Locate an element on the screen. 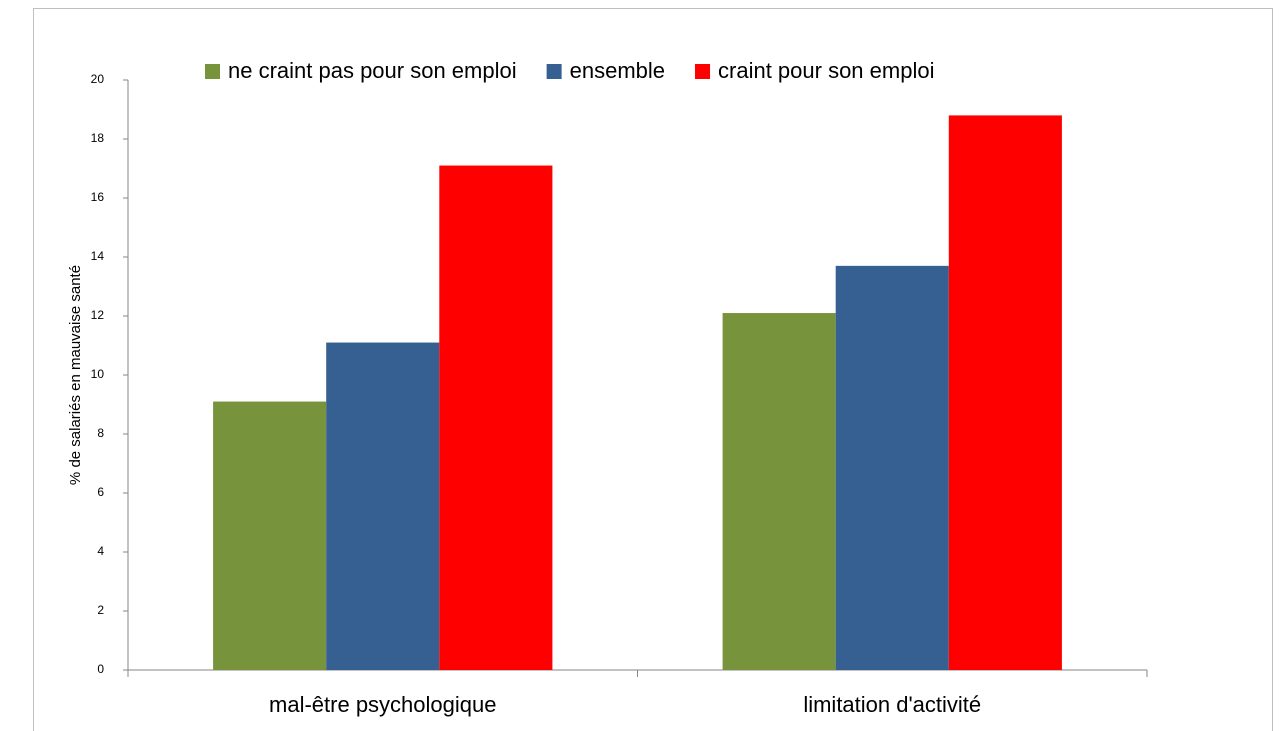 The height and width of the screenshot is (731, 1281). legend-label: craint pour son emploi is located at coordinates (826, 70).